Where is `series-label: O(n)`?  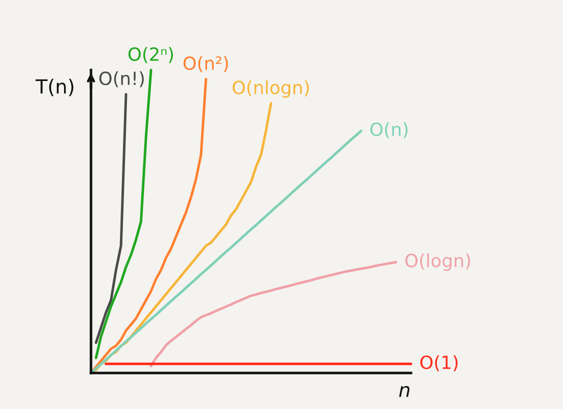
series-label: O(n) is located at coordinates (389, 130).